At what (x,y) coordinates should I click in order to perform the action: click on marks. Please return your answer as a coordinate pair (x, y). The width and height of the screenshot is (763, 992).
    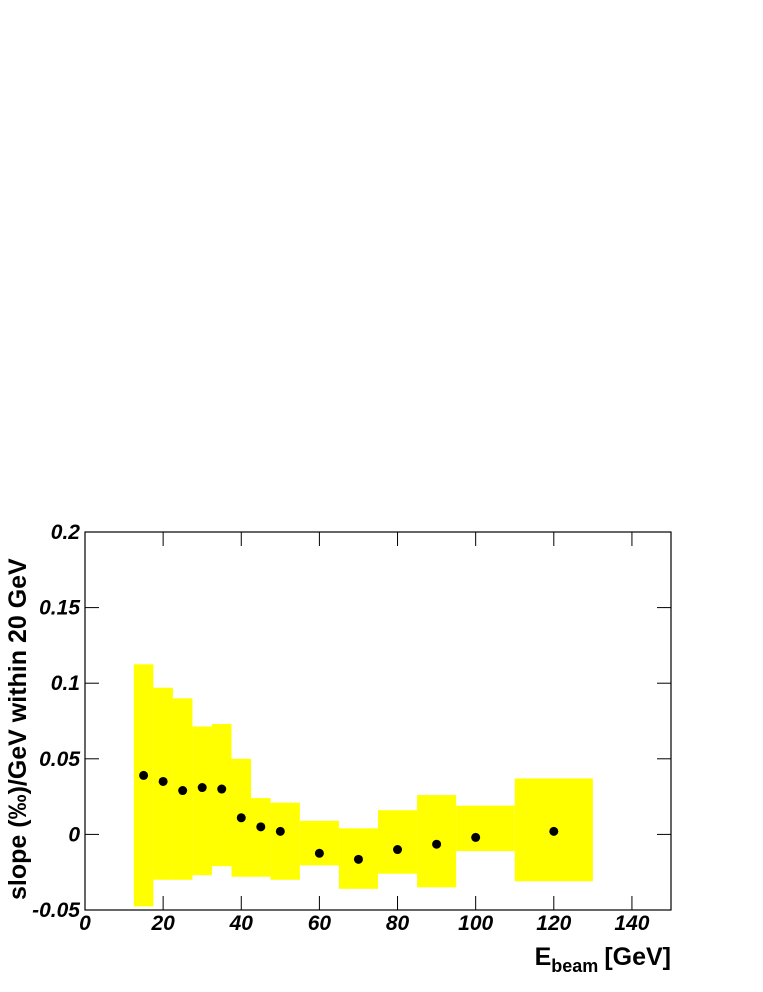
    Looking at the image, I should click on (349, 817).